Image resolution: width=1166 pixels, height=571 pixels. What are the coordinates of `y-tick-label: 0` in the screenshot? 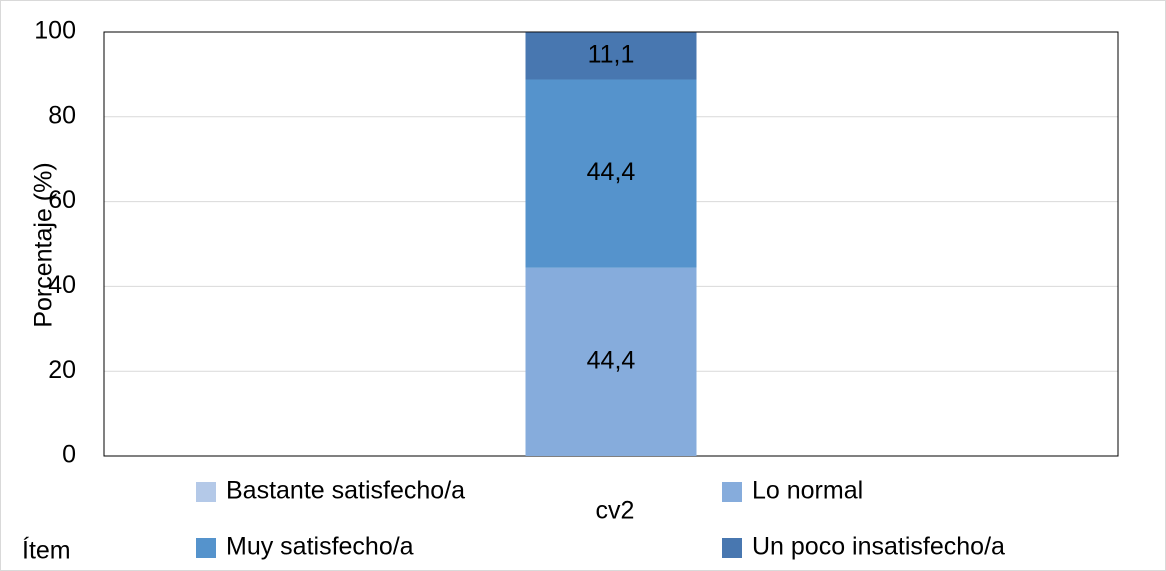 It's located at (69, 455).